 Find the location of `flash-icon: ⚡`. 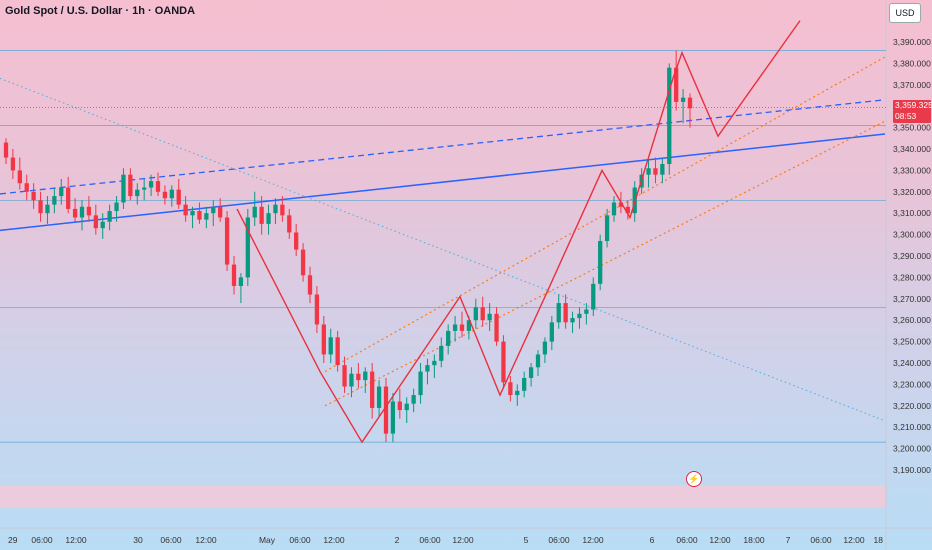

flash-icon: ⚡ is located at coordinates (694, 479).